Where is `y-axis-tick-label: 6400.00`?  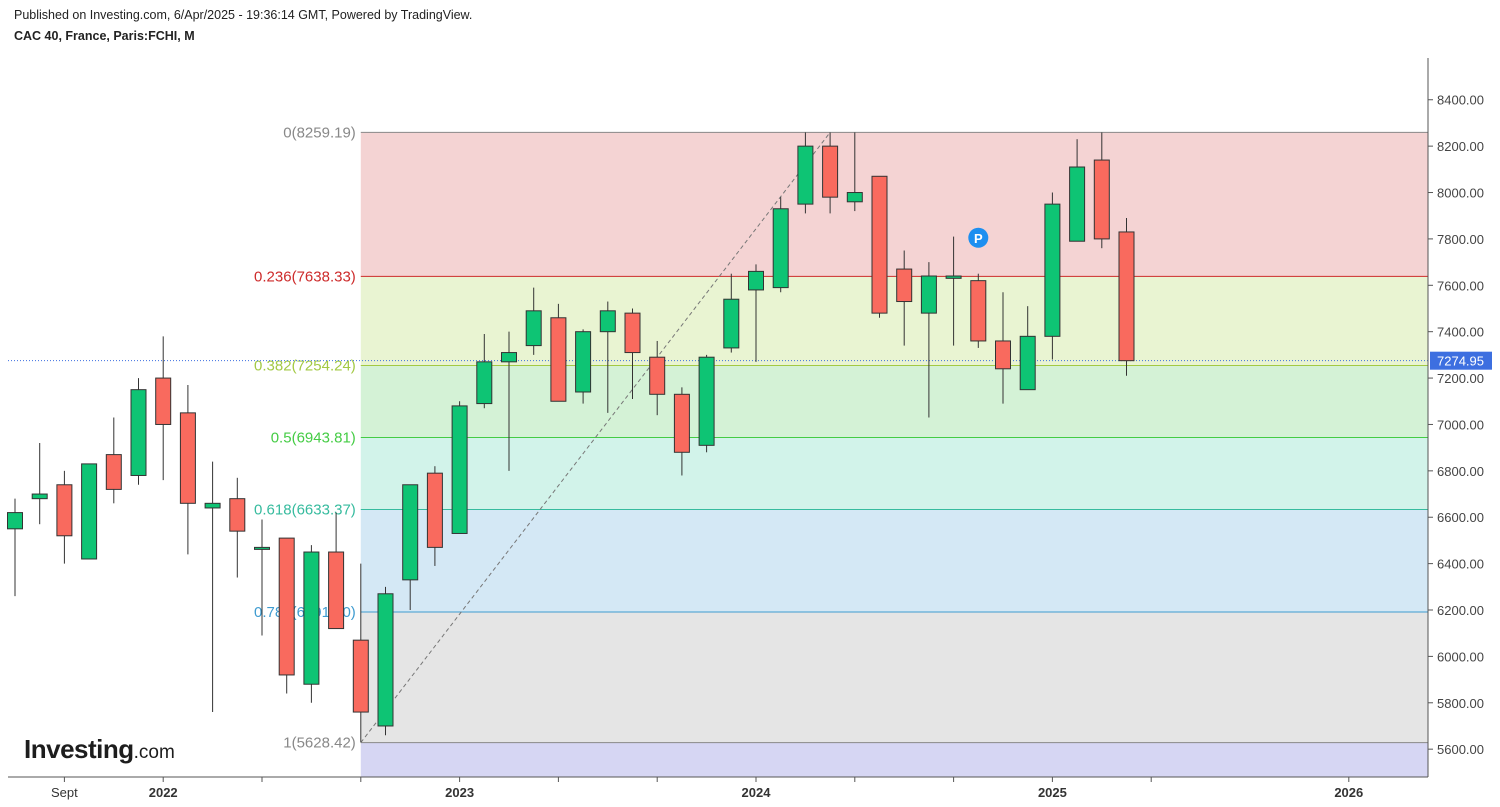 y-axis-tick-label: 6400.00 is located at coordinates (1460, 564).